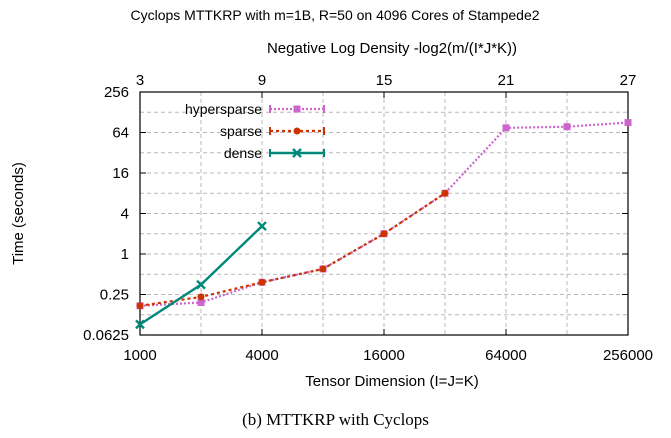 This screenshot has width=671, height=438. I want to click on y-tick-label: 0.25, so click(114, 295).